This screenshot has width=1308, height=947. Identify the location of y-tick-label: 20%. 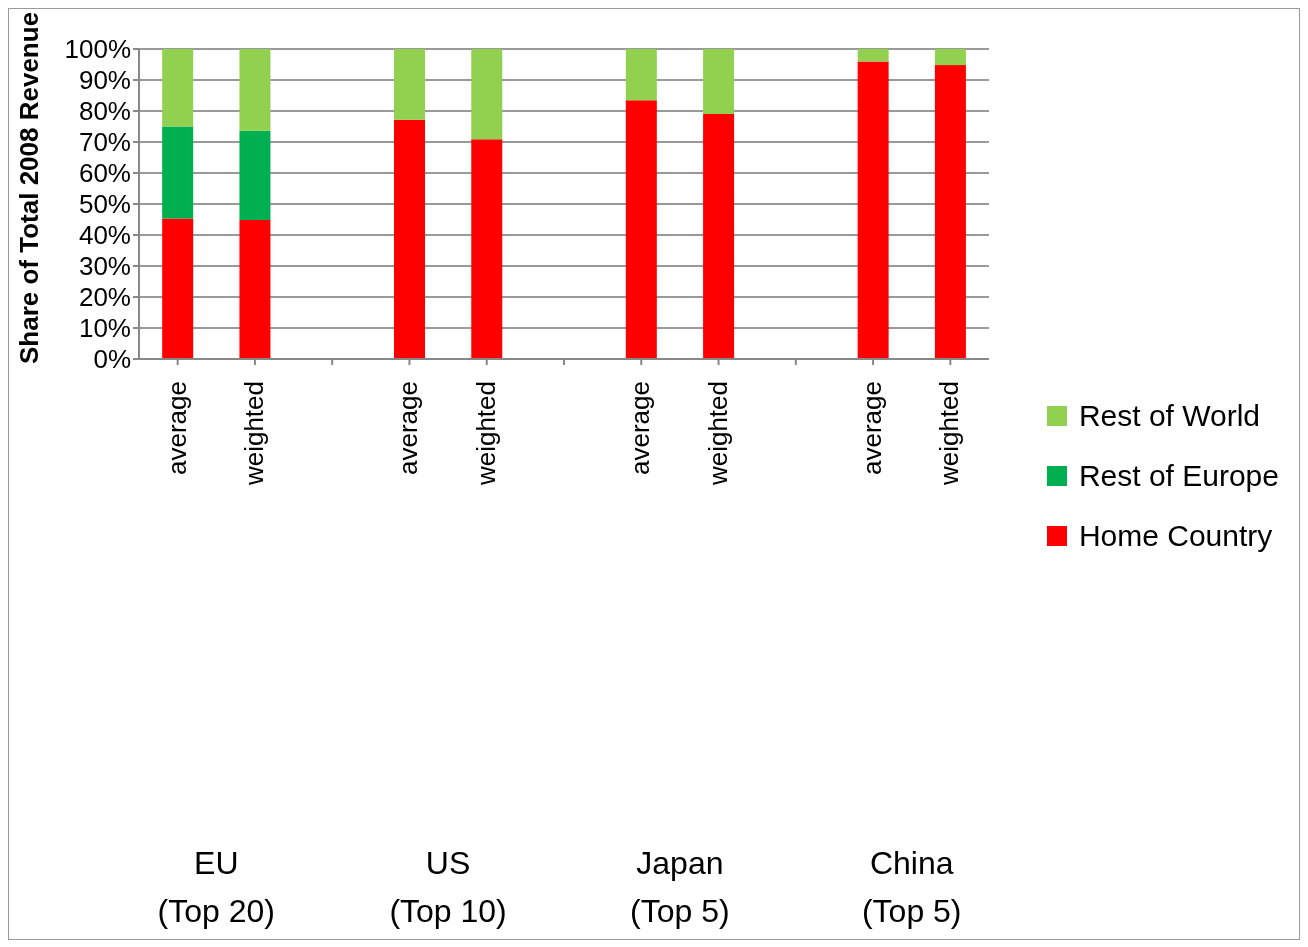
(104, 297).